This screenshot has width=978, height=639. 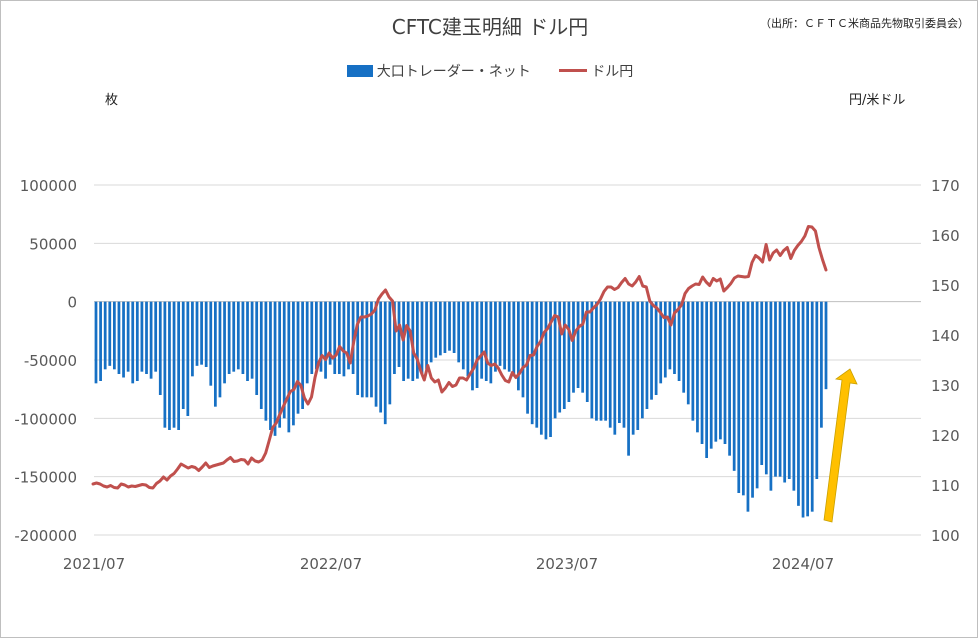 What do you see at coordinates (50, 361) in the screenshot?
I see `y-tick-label: -50000` at bounding box center [50, 361].